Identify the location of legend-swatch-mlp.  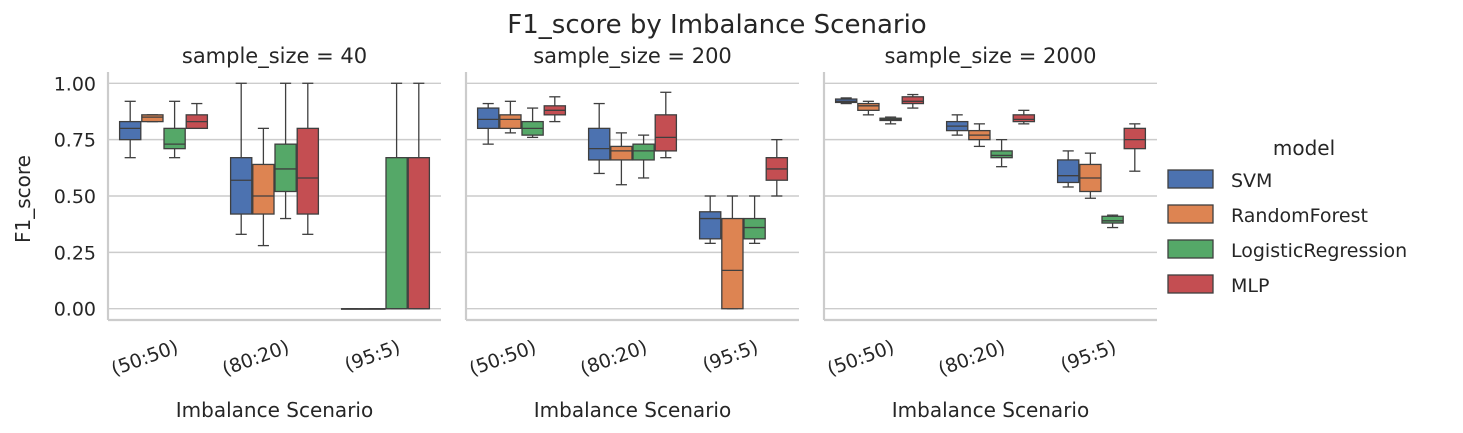
(1190, 284).